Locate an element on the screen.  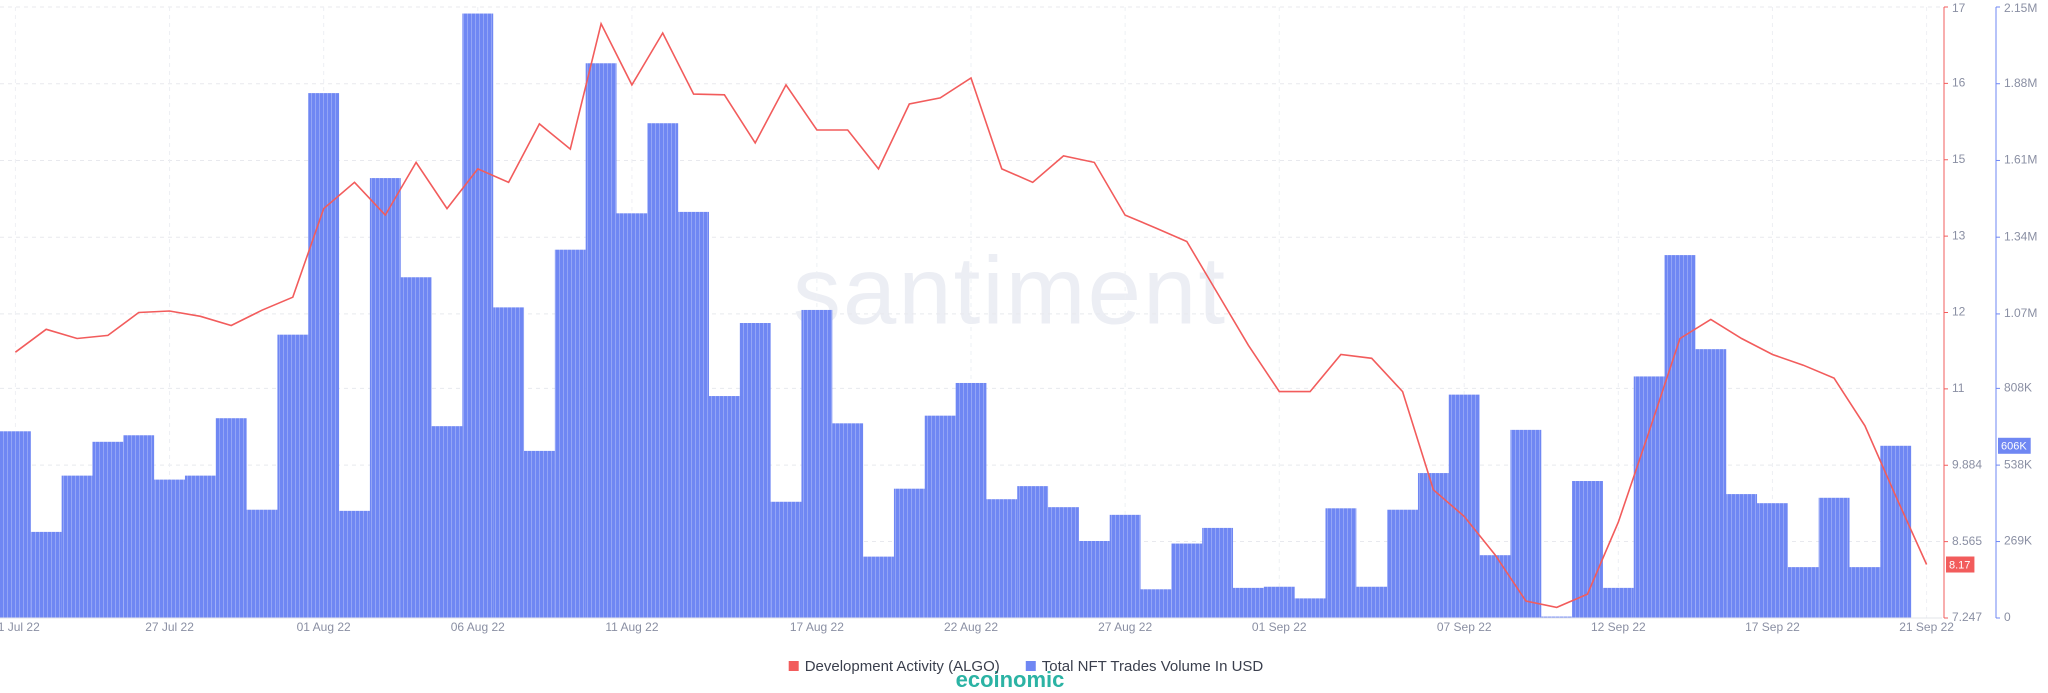
x-tick-label: 27 Jul 22 is located at coordinates (169, 627).